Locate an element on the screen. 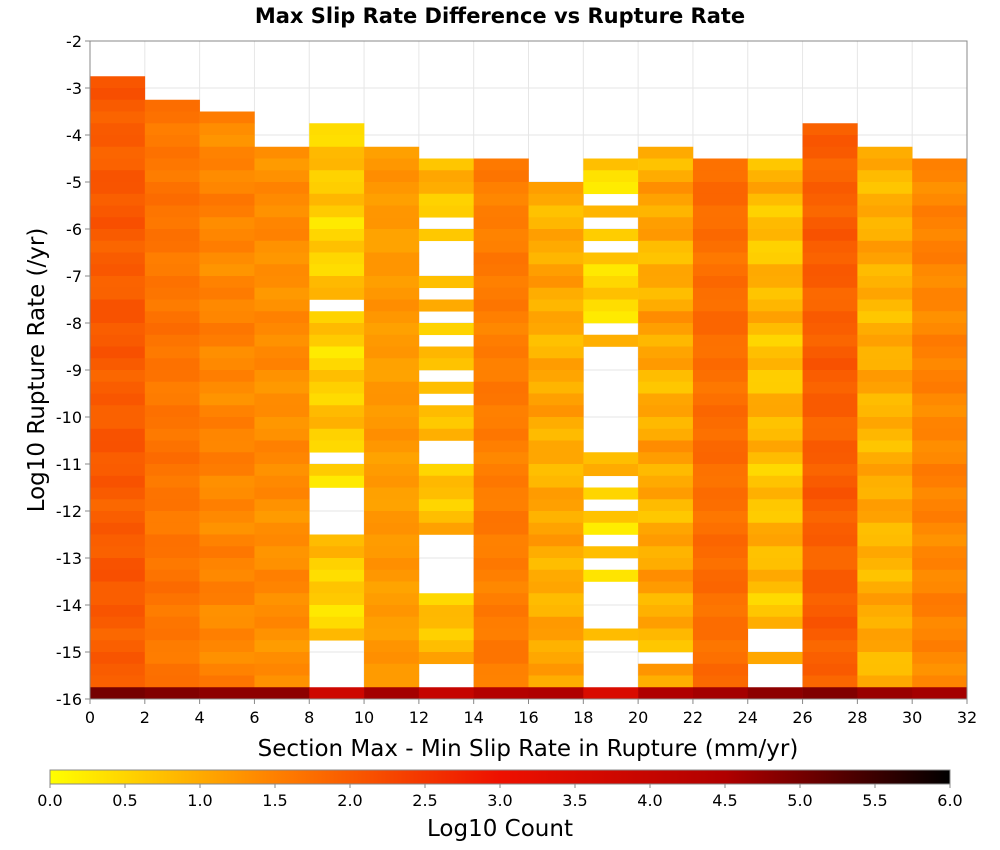  x-tick-label: 16 is located at coordinates (528, 717).